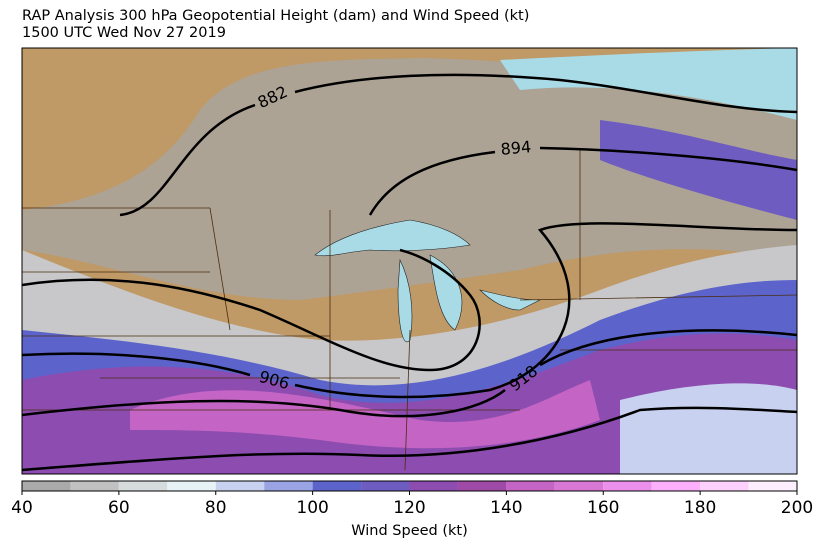 Image resolution: width=825 pixels, height=550 pixels. I want to click on colorbar-tick-label: 140, so click(506, 508).